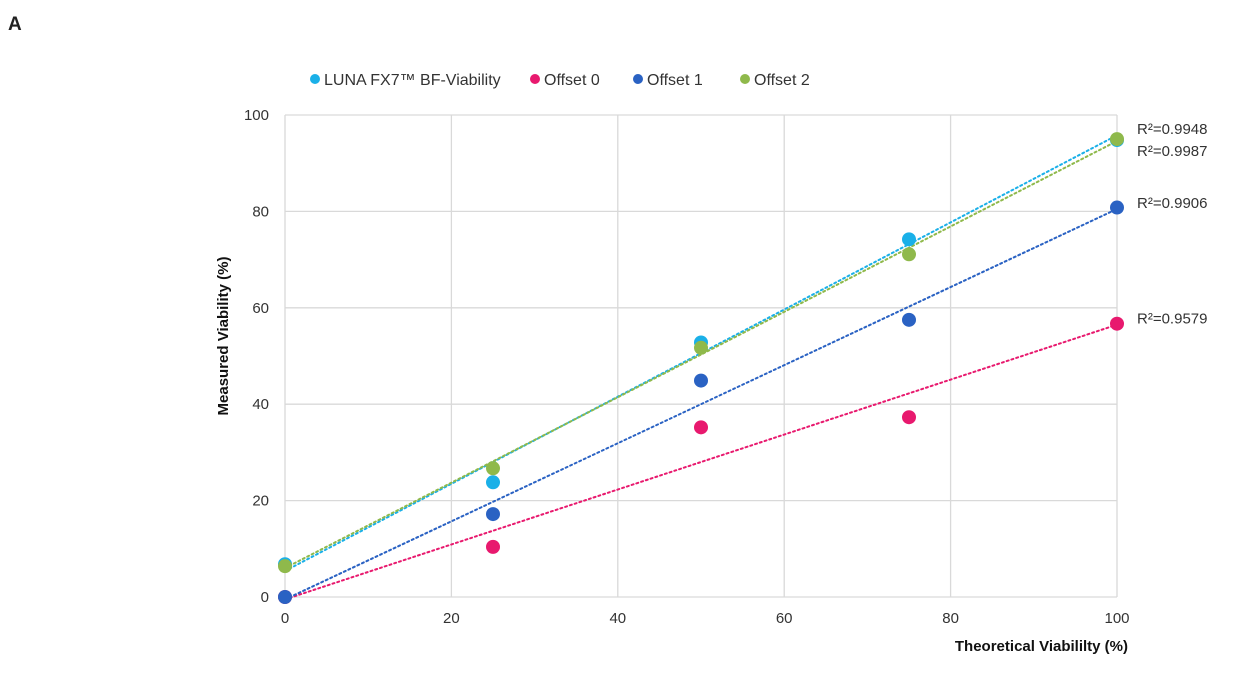 This screenshot has height=675, width=1238. I want to click on panel-label: A, so click(15, 24).